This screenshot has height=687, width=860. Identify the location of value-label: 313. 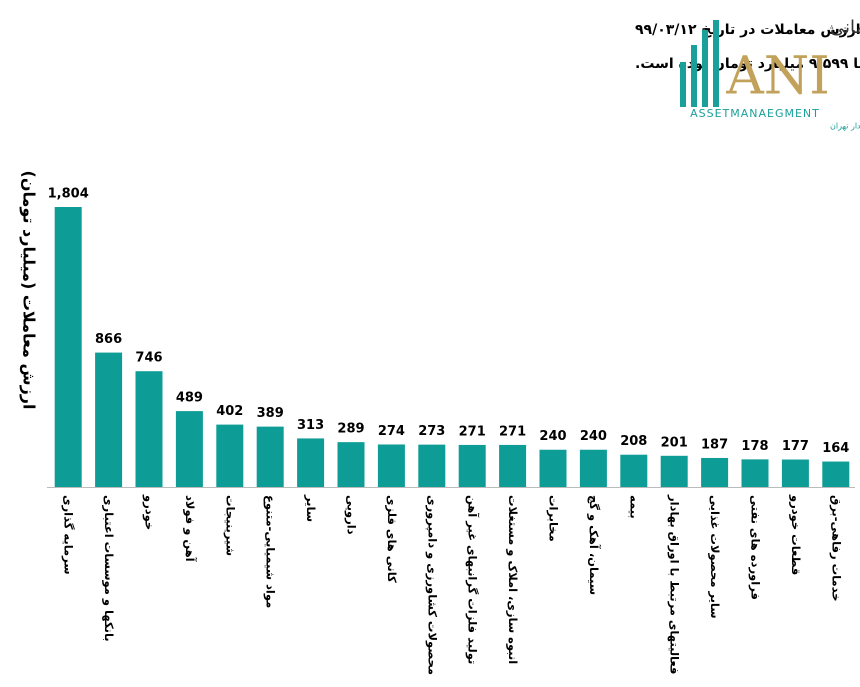
(310, 425).